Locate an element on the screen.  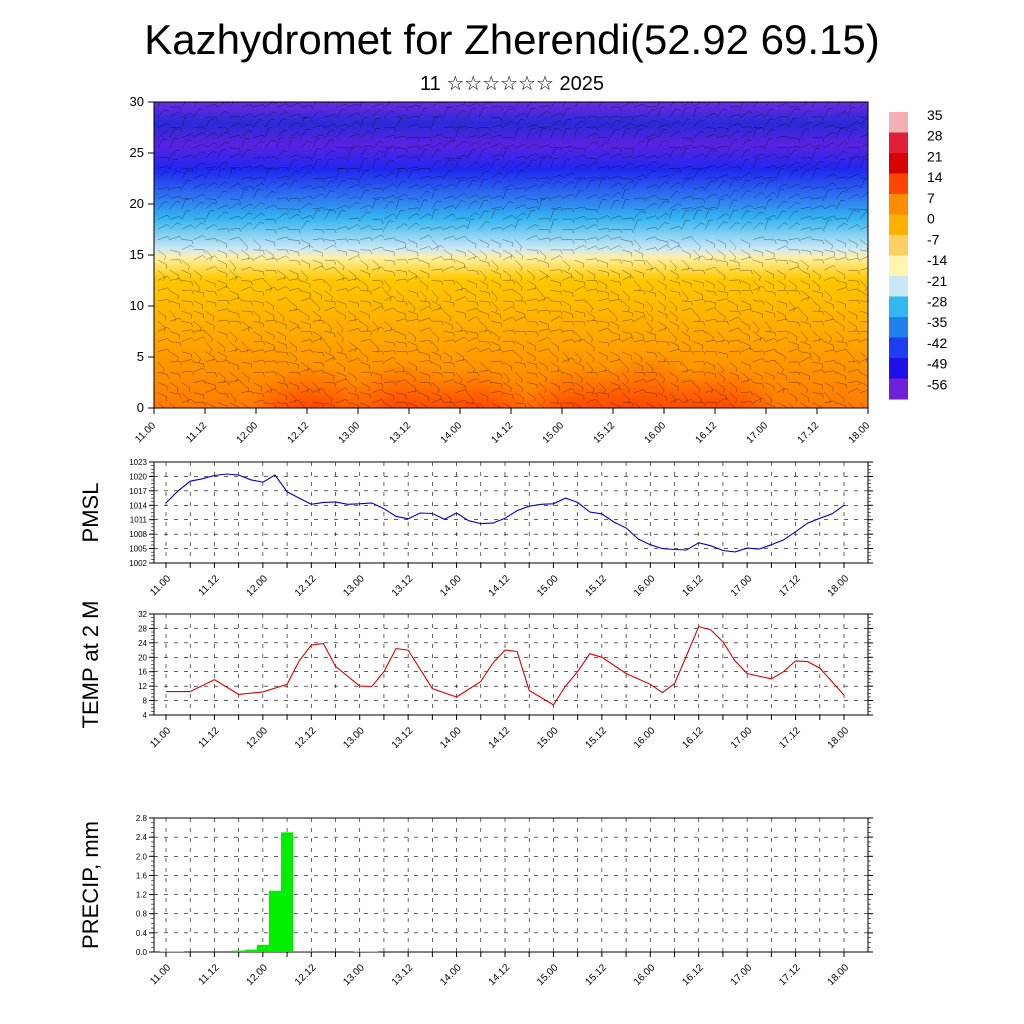
temp-y-tick-0: 4 is located at coordinates (145, 715).